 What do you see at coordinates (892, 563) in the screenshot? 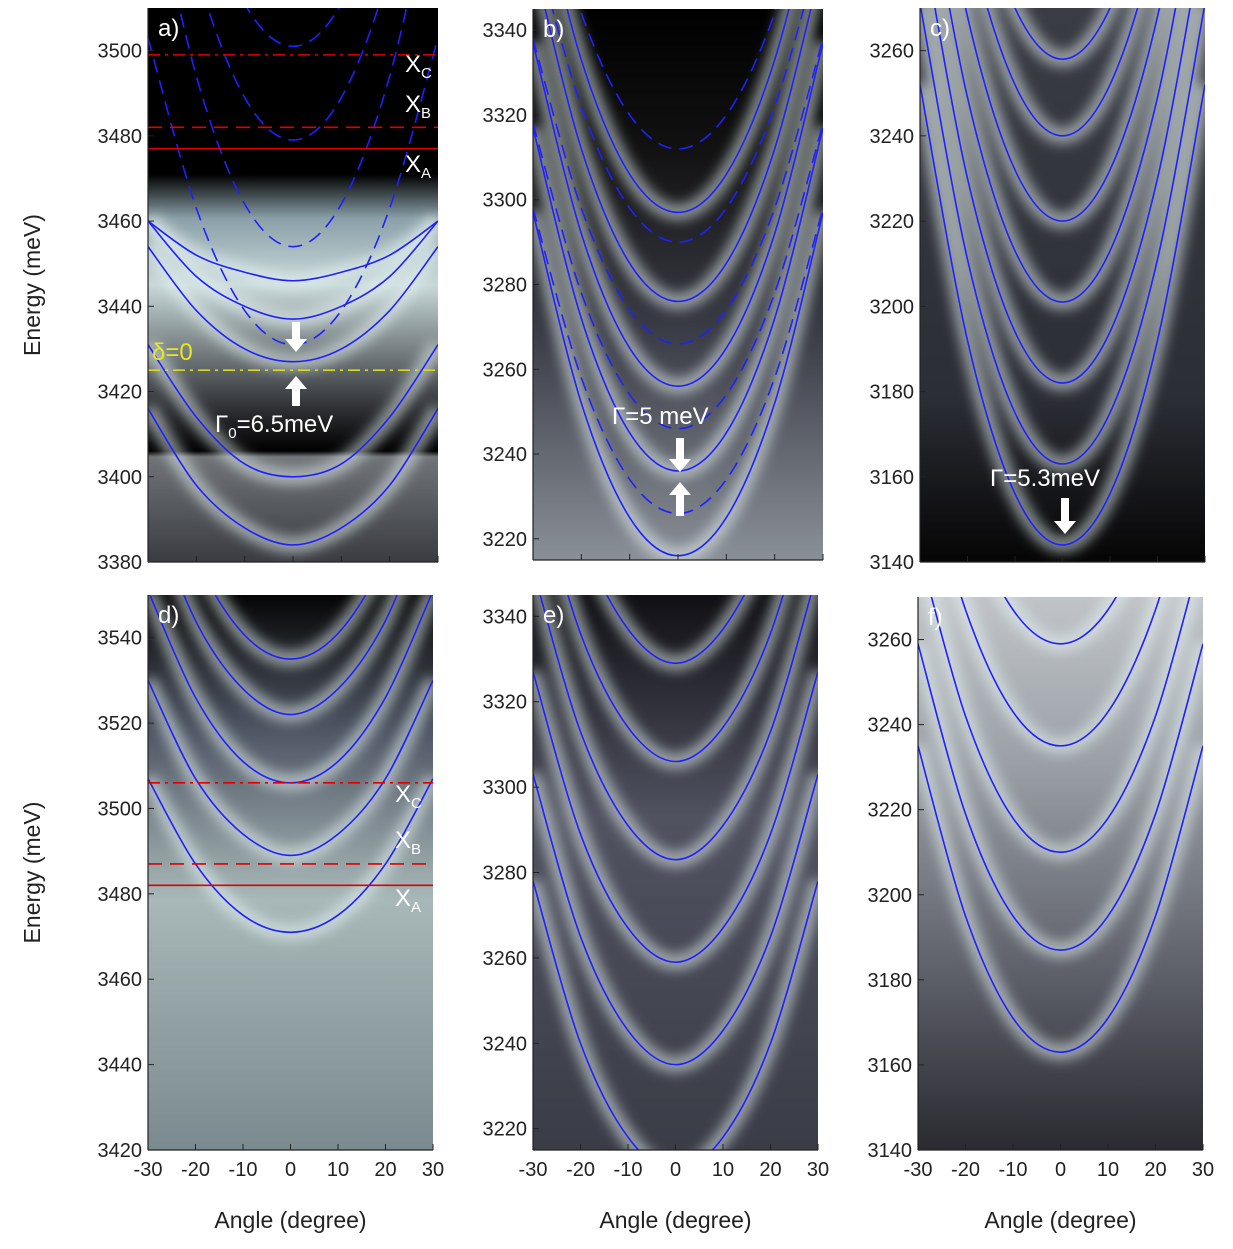
I see `y-tick-label: 3140` at bounding box center [892, 563].